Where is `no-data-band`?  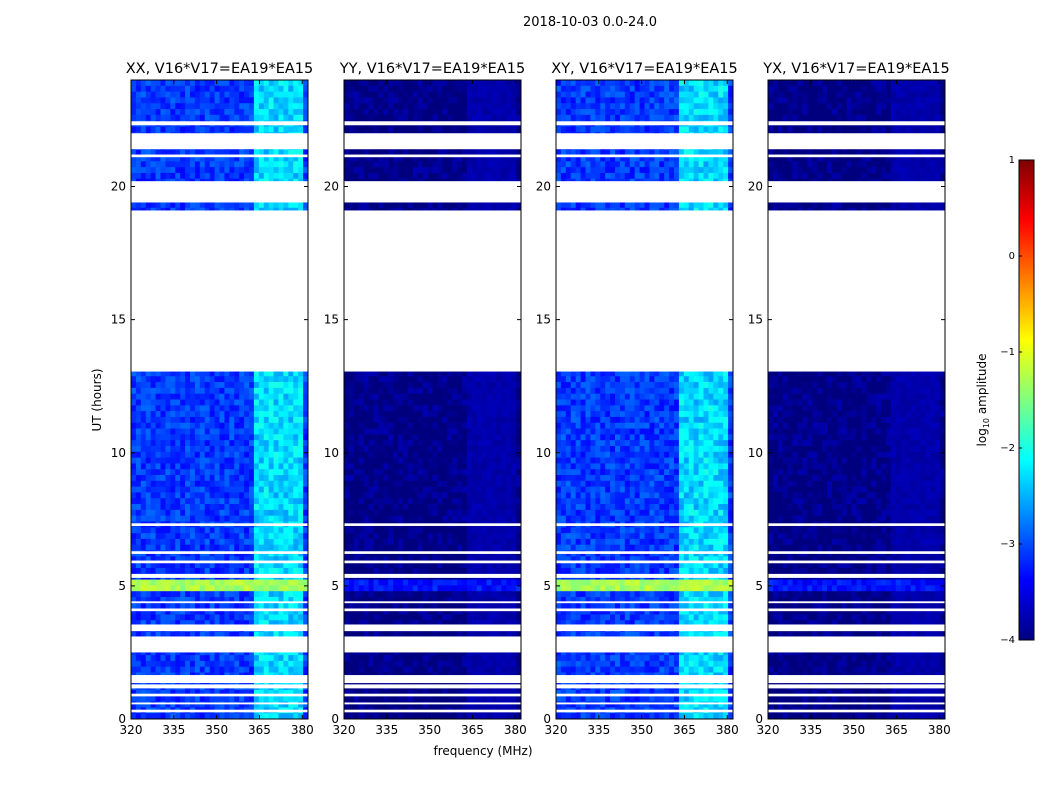
no-data-band is located at coordinates (219, 679).